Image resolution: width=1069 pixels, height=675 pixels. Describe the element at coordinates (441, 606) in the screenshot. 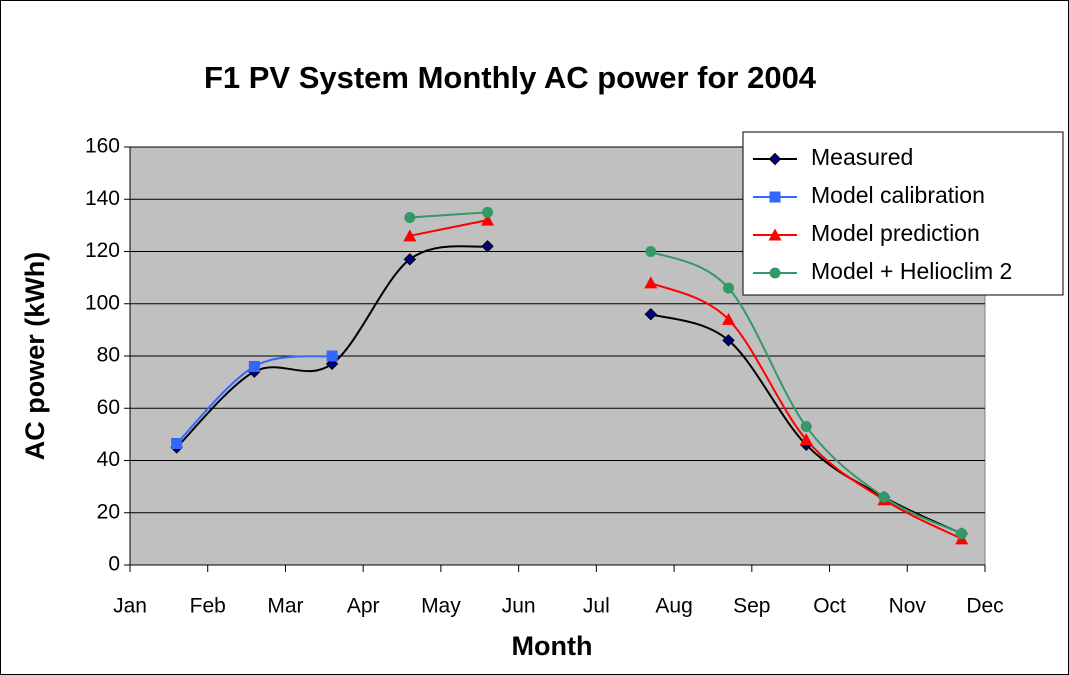

I see `x-tick-label: May` at that location.